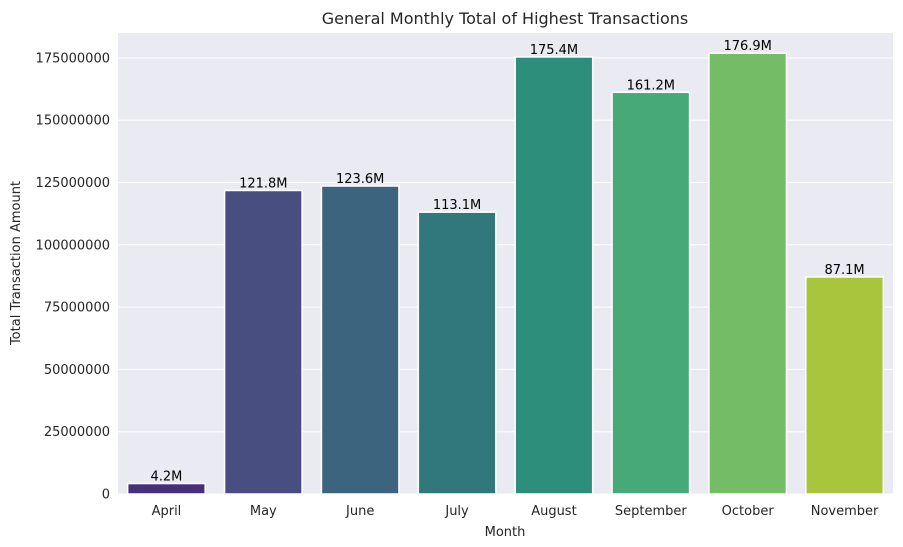 Image resolution: width=903 pixels, height=547 pixels. What do you see at coordinates (77, 370) in the screenshot?
I see `y-tick-label: 50000000` at bounding box center [77, 370].